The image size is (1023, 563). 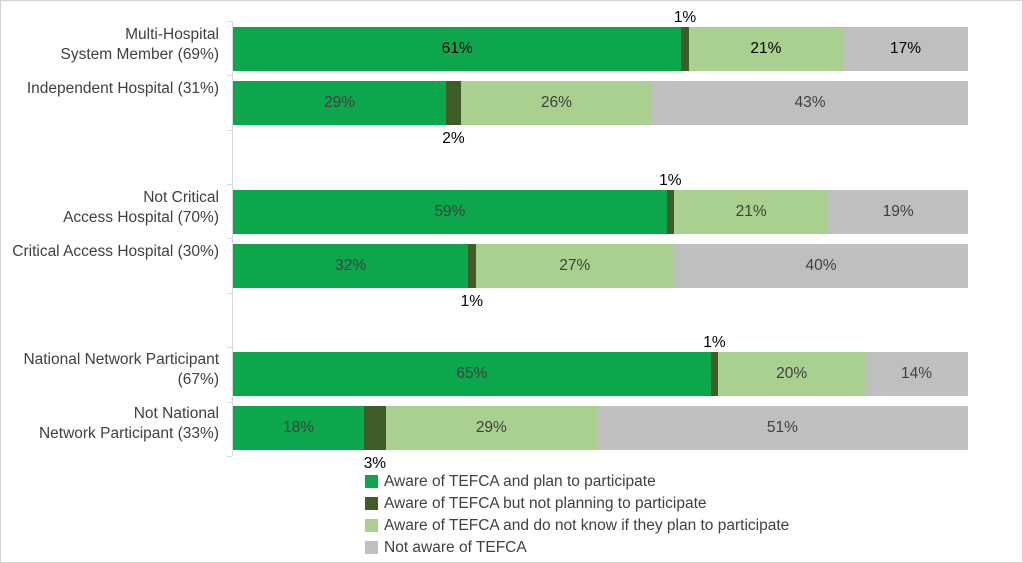 I want to click on data-label: 26%, so click(x=556, y=102).